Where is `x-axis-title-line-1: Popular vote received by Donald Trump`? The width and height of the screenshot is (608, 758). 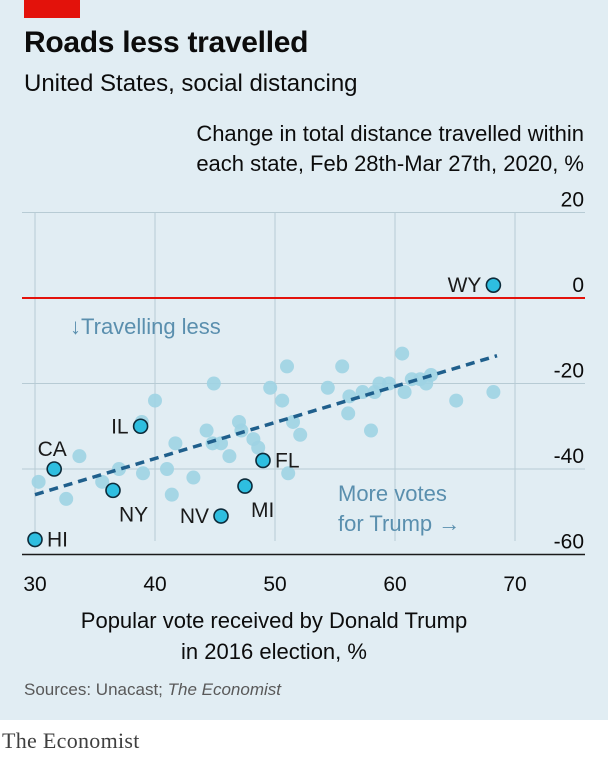 x-axis-title-line-1: Popular vote received by Donald Trump is located at coordinates (274, 620).